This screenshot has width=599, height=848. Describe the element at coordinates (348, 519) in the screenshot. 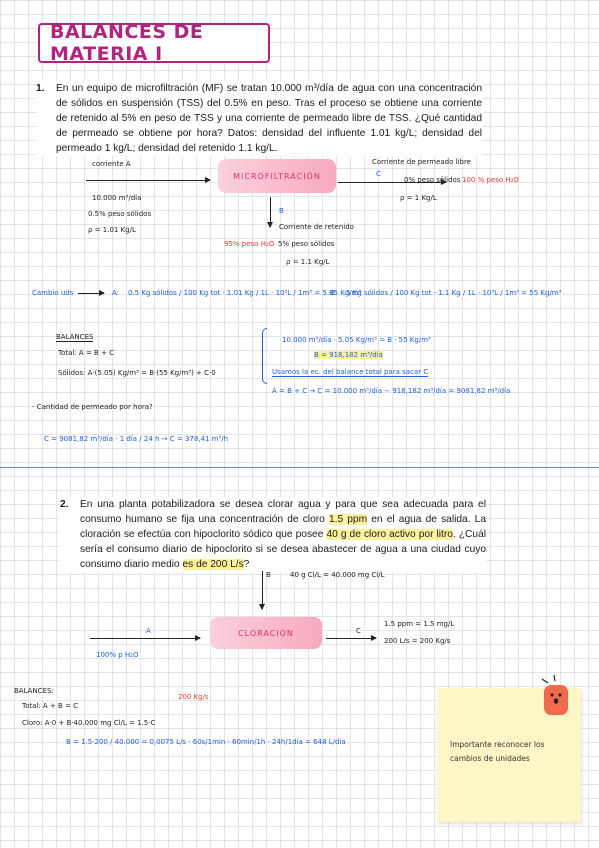

I see `problem-2-hl-ppm: 1.5 ppm` at that location.